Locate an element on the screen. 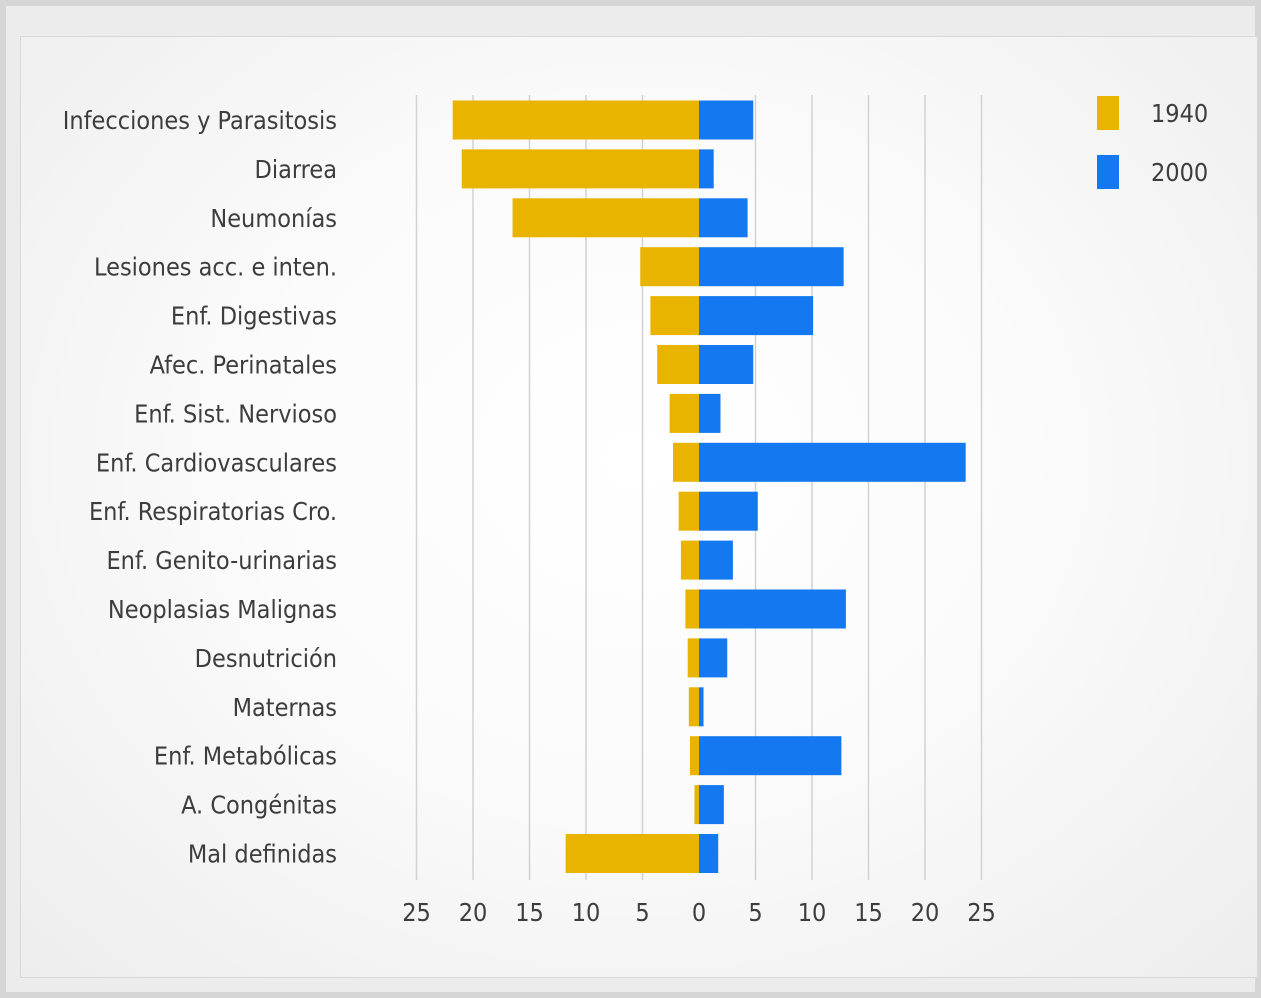 This screenshot has width=1261, height=998. category-label: Neoplasias Malignas is located at coordinates (222, 609).